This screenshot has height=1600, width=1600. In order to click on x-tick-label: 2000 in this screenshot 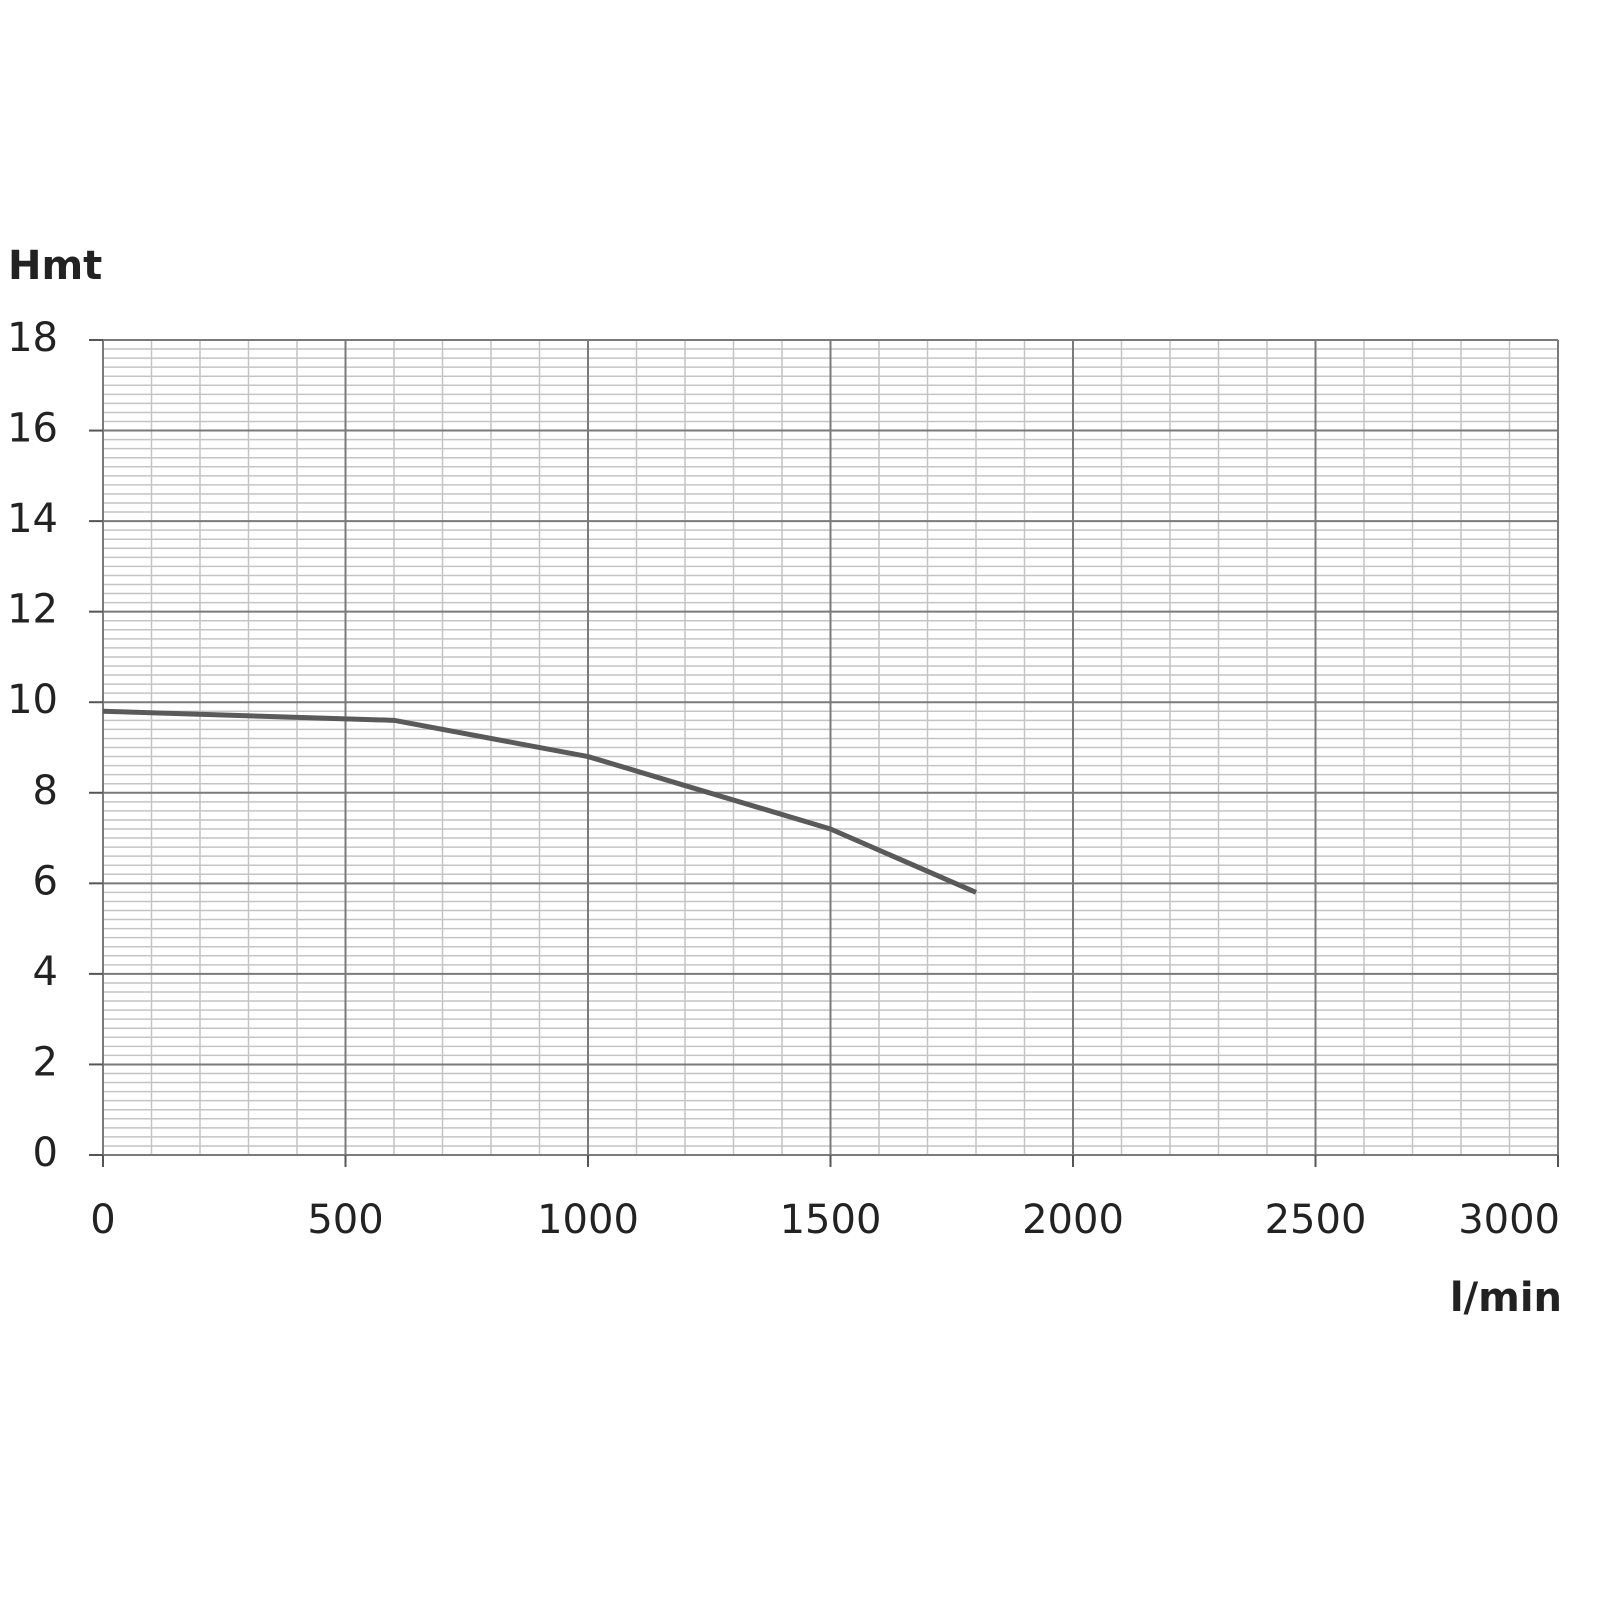, I will do `click(1073, 1220)`.